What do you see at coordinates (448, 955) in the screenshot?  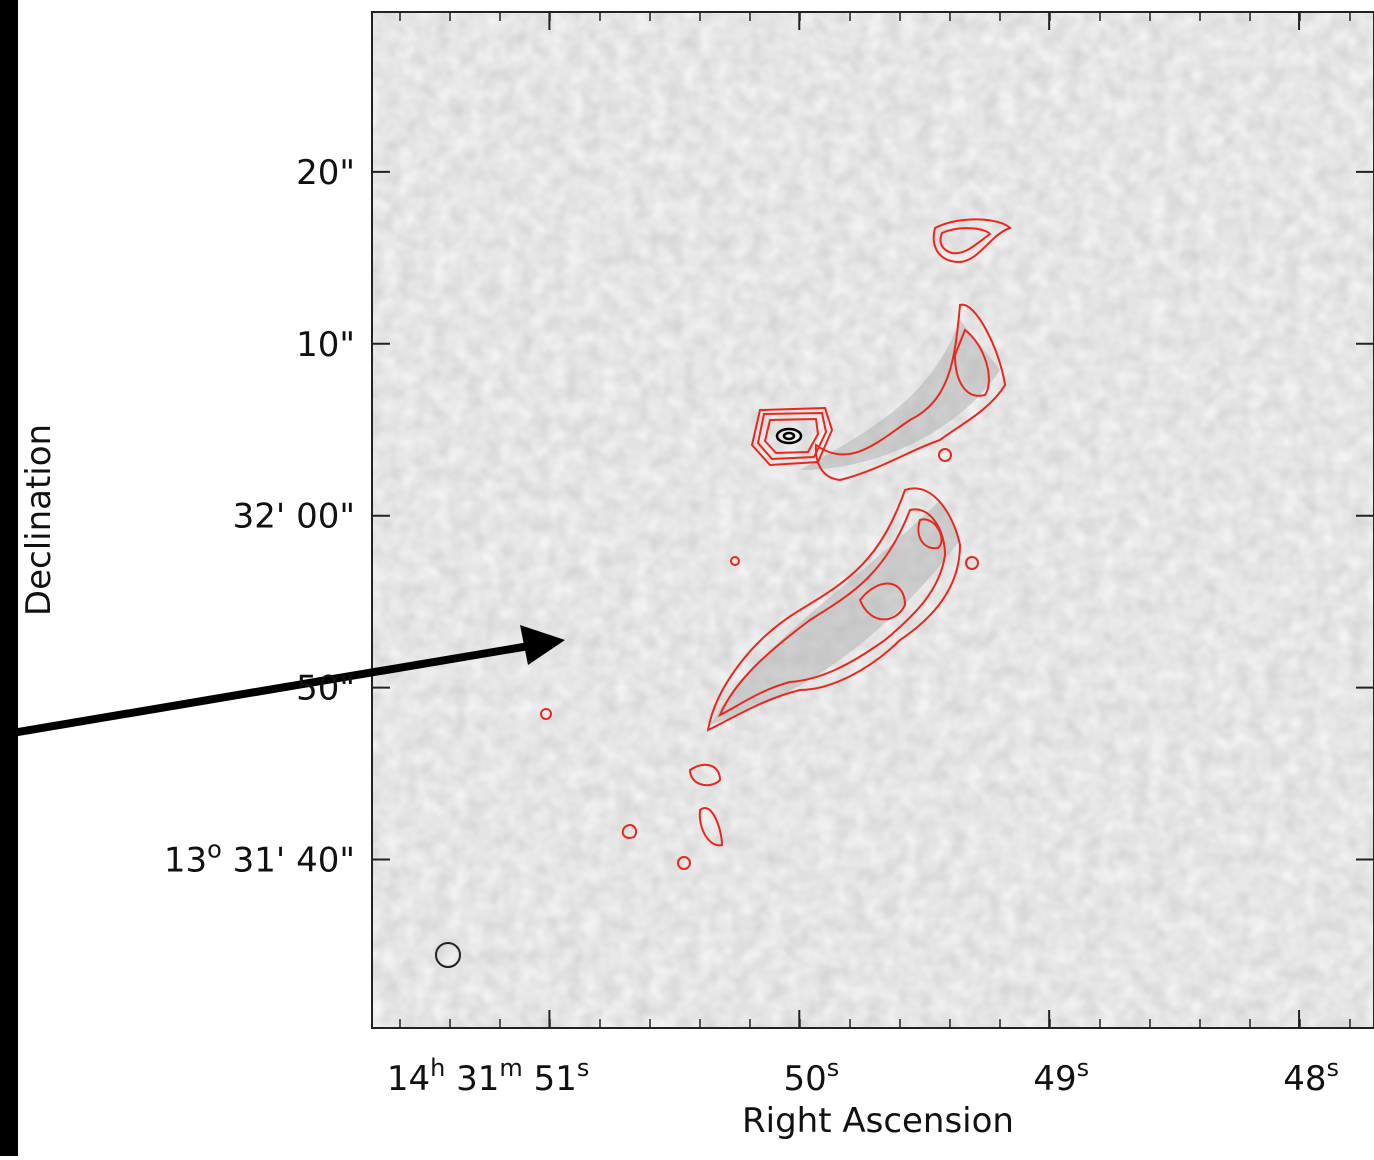 I see `beam` at bounding box center [448, 955].